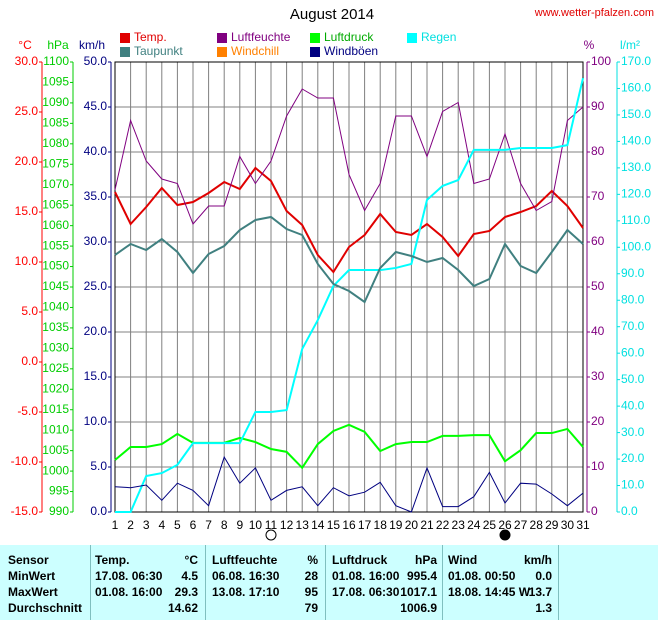 This screenshot has height=620, width=658. I want to click on legend-label: Windchill, so click(255, 51).